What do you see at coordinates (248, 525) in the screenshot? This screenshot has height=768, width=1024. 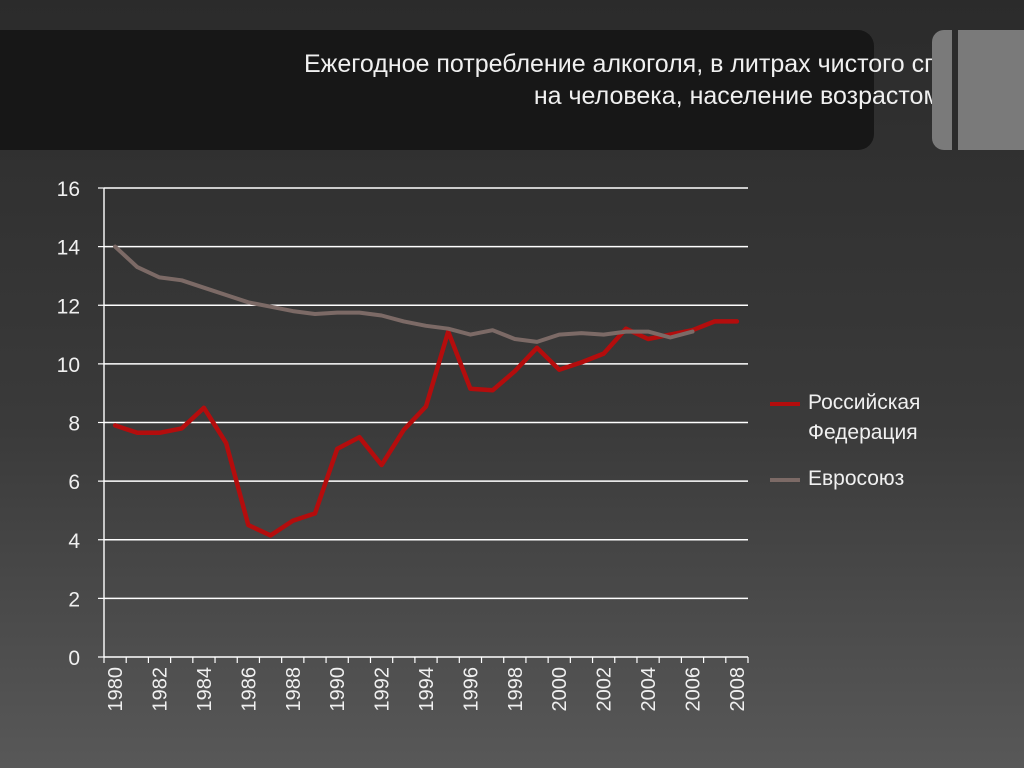 I see `data-point-russia-1986` at bounding box center [248, 525].